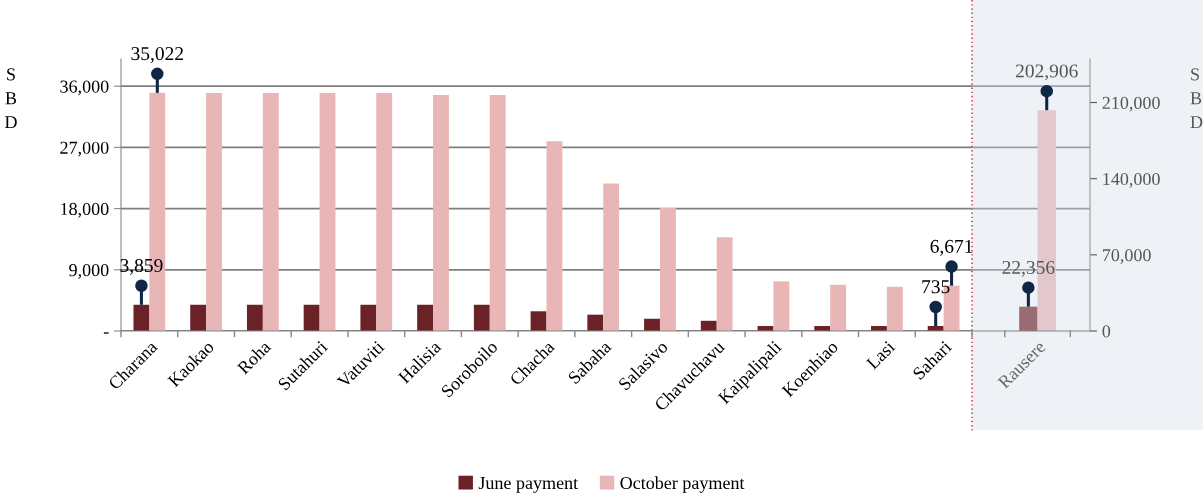  What do you see at coordinates (936, 287) in the screenshot?
I see `annotation: 735` at bounding box center [936, 287].